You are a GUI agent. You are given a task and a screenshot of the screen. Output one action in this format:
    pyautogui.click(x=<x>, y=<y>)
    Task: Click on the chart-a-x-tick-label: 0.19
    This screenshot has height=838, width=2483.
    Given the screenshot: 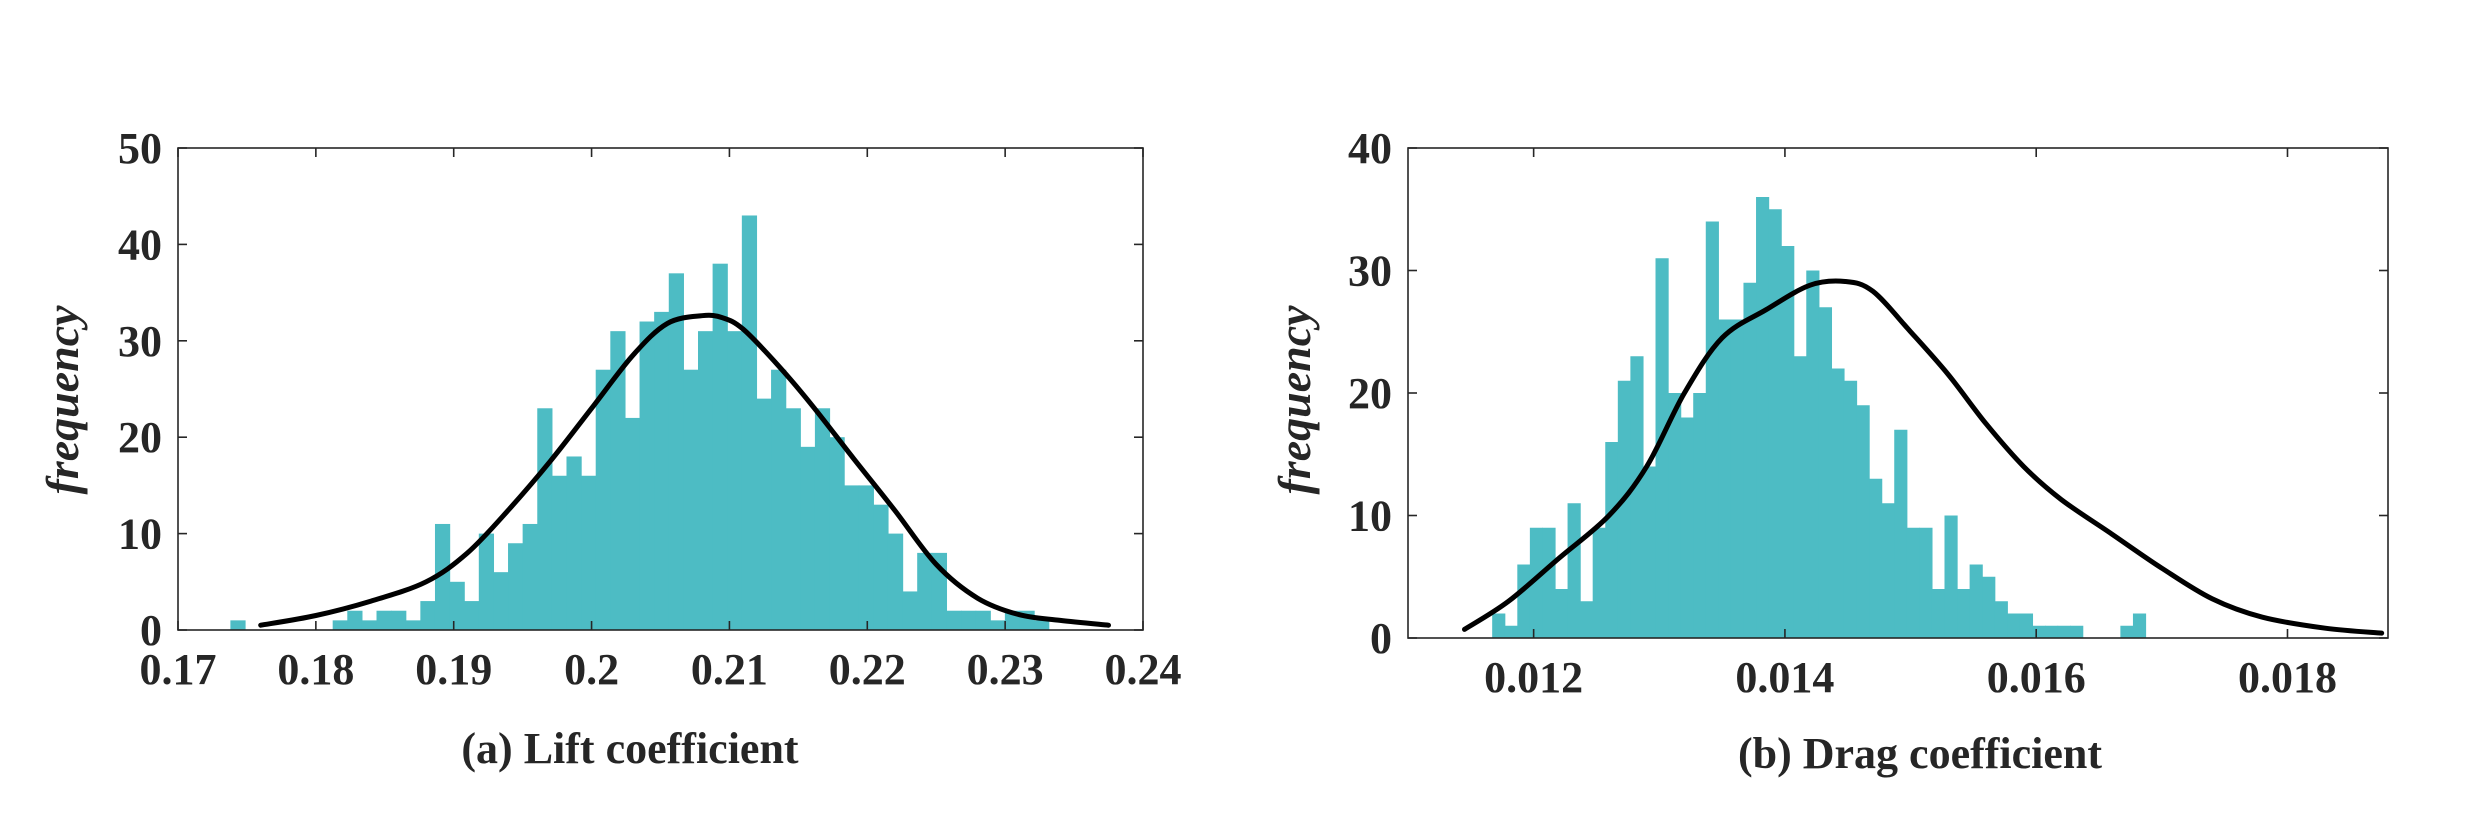 What is the action you would take?
    pyautogui.click(x=453, y=669)
    